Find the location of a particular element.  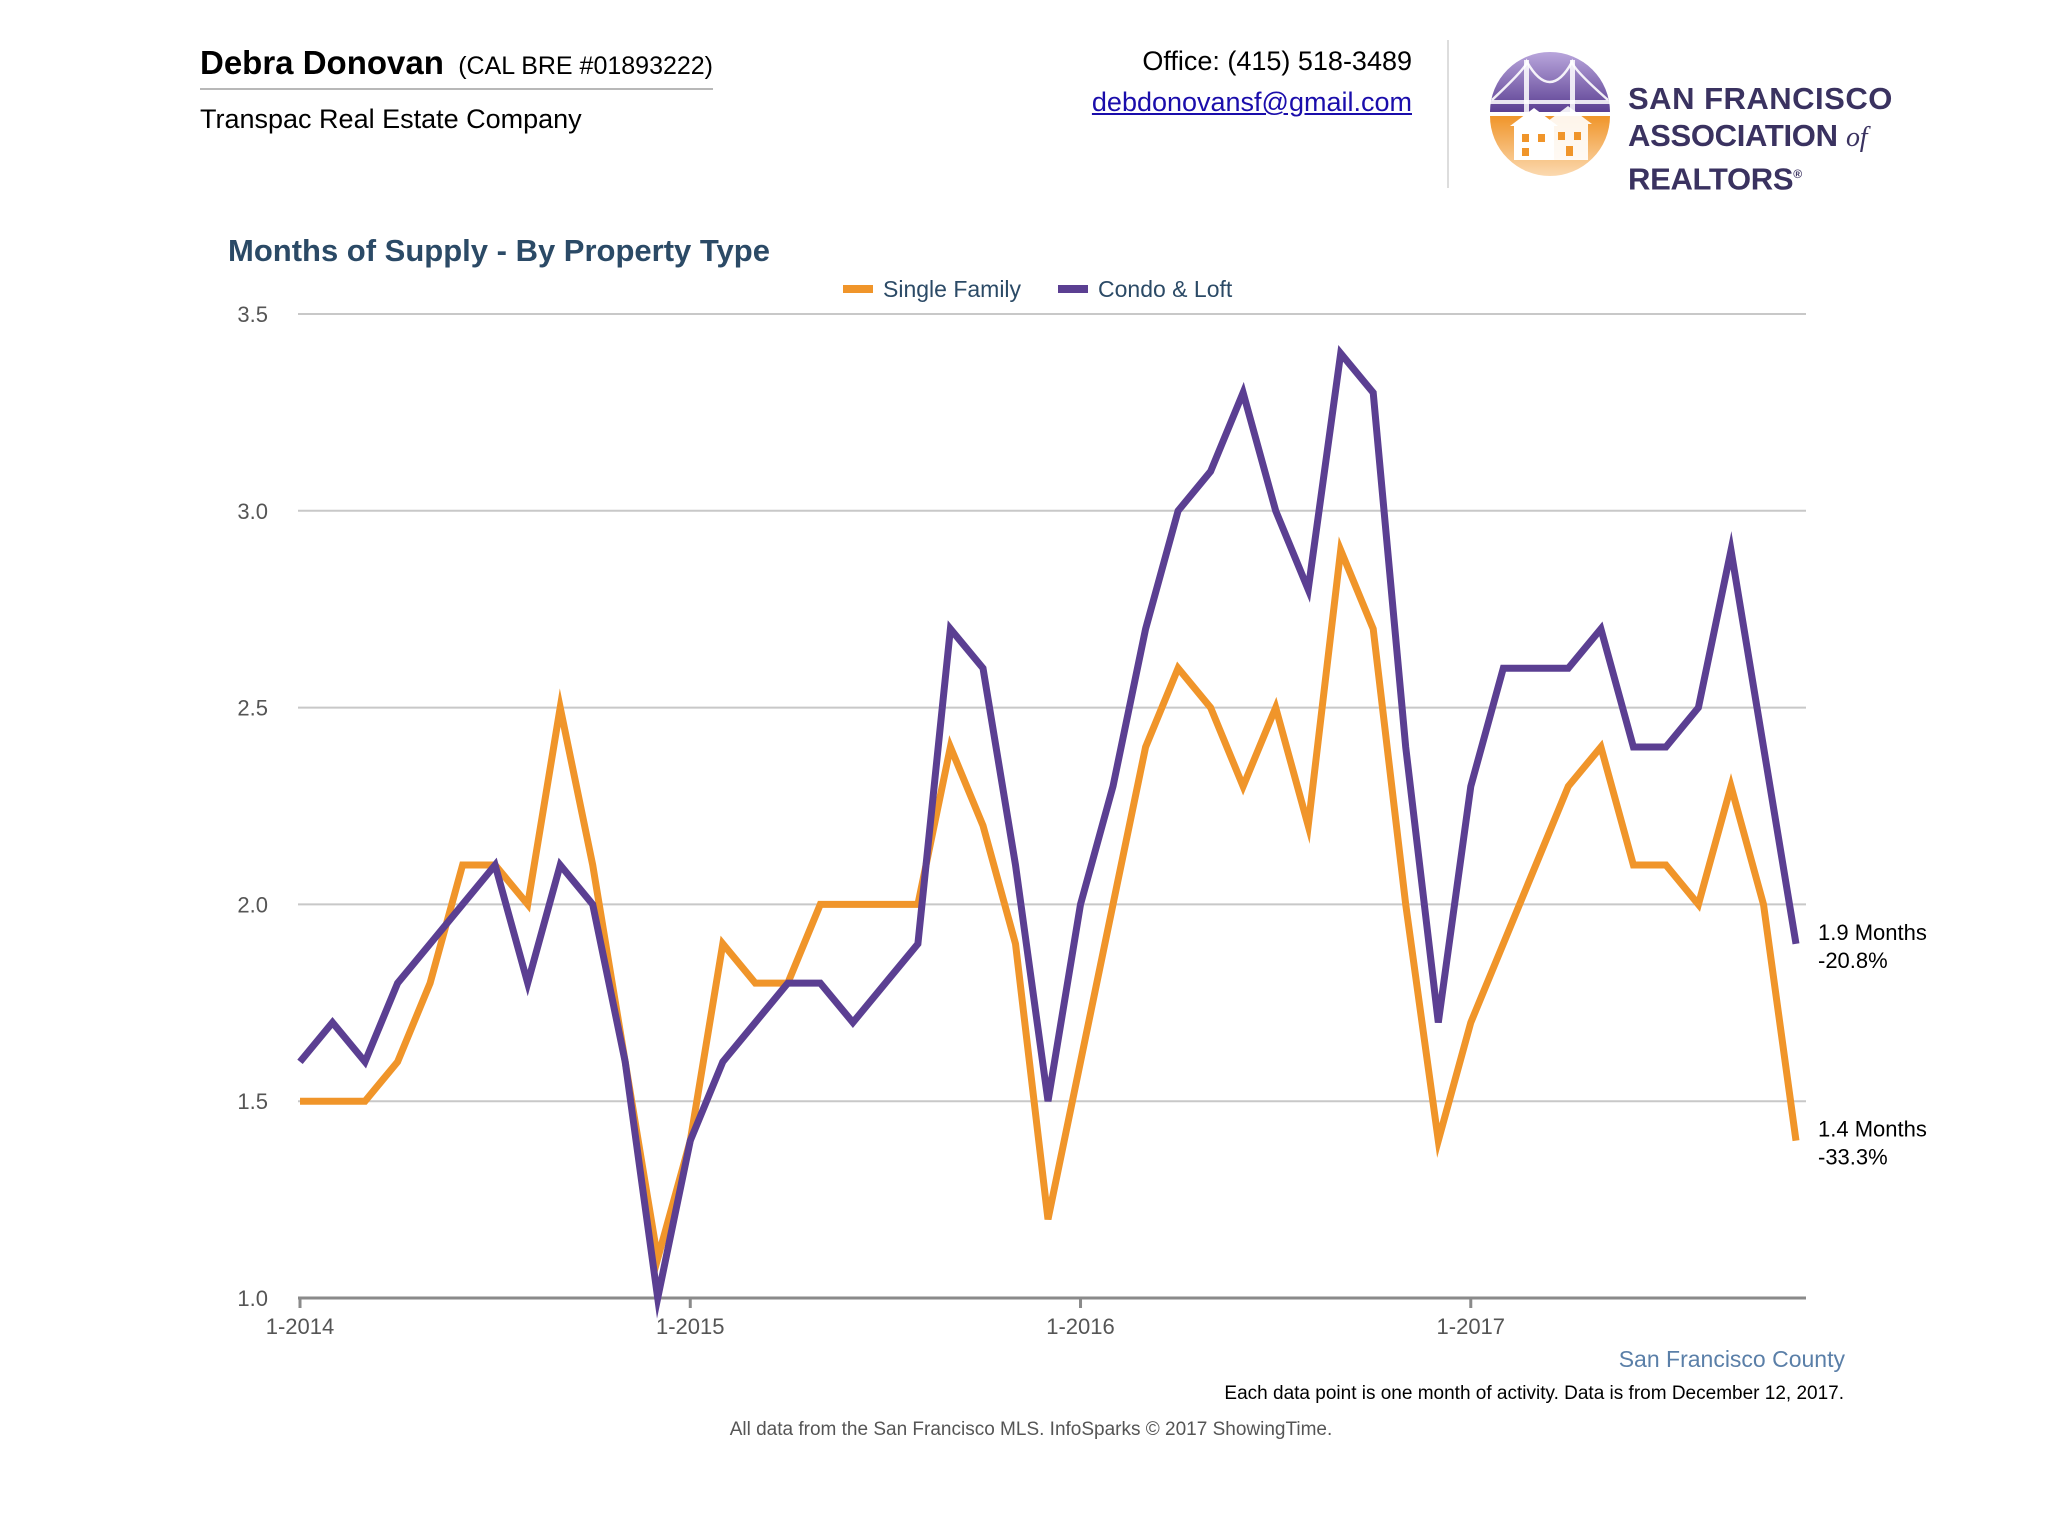

y-tick-label: 3.5 is located at coordinates (252, 314).